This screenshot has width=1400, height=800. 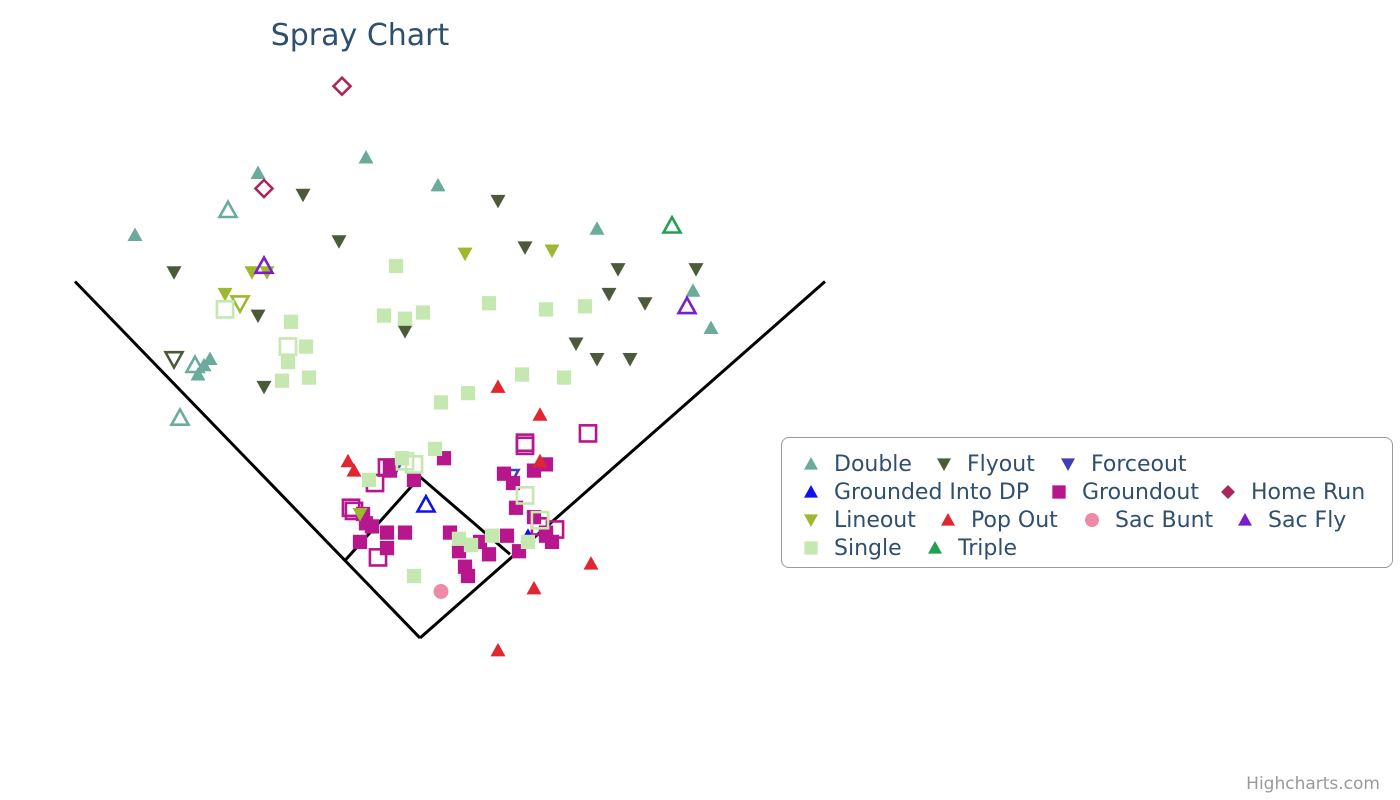 I want to click on legend-item-forceout: Forceout, so click(x=1123, y=464).